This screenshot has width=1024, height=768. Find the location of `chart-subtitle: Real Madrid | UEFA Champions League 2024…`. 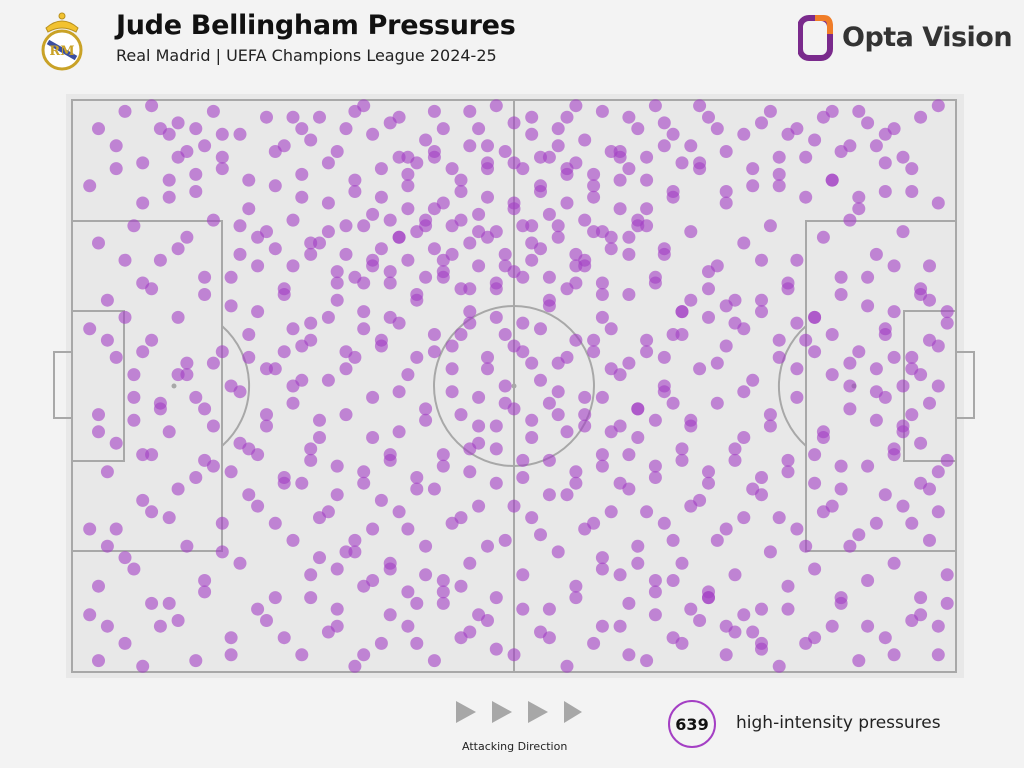

chart-subtitle: Real Madrid | UEFA Champions League 2024… is located at coordinates (306, 55).